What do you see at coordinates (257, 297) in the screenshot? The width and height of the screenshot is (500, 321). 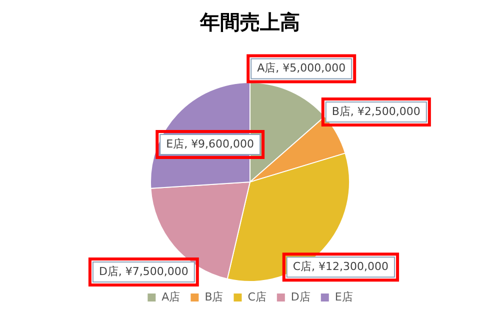 I see `legend-label: C店` at bounding box center [257, 297].